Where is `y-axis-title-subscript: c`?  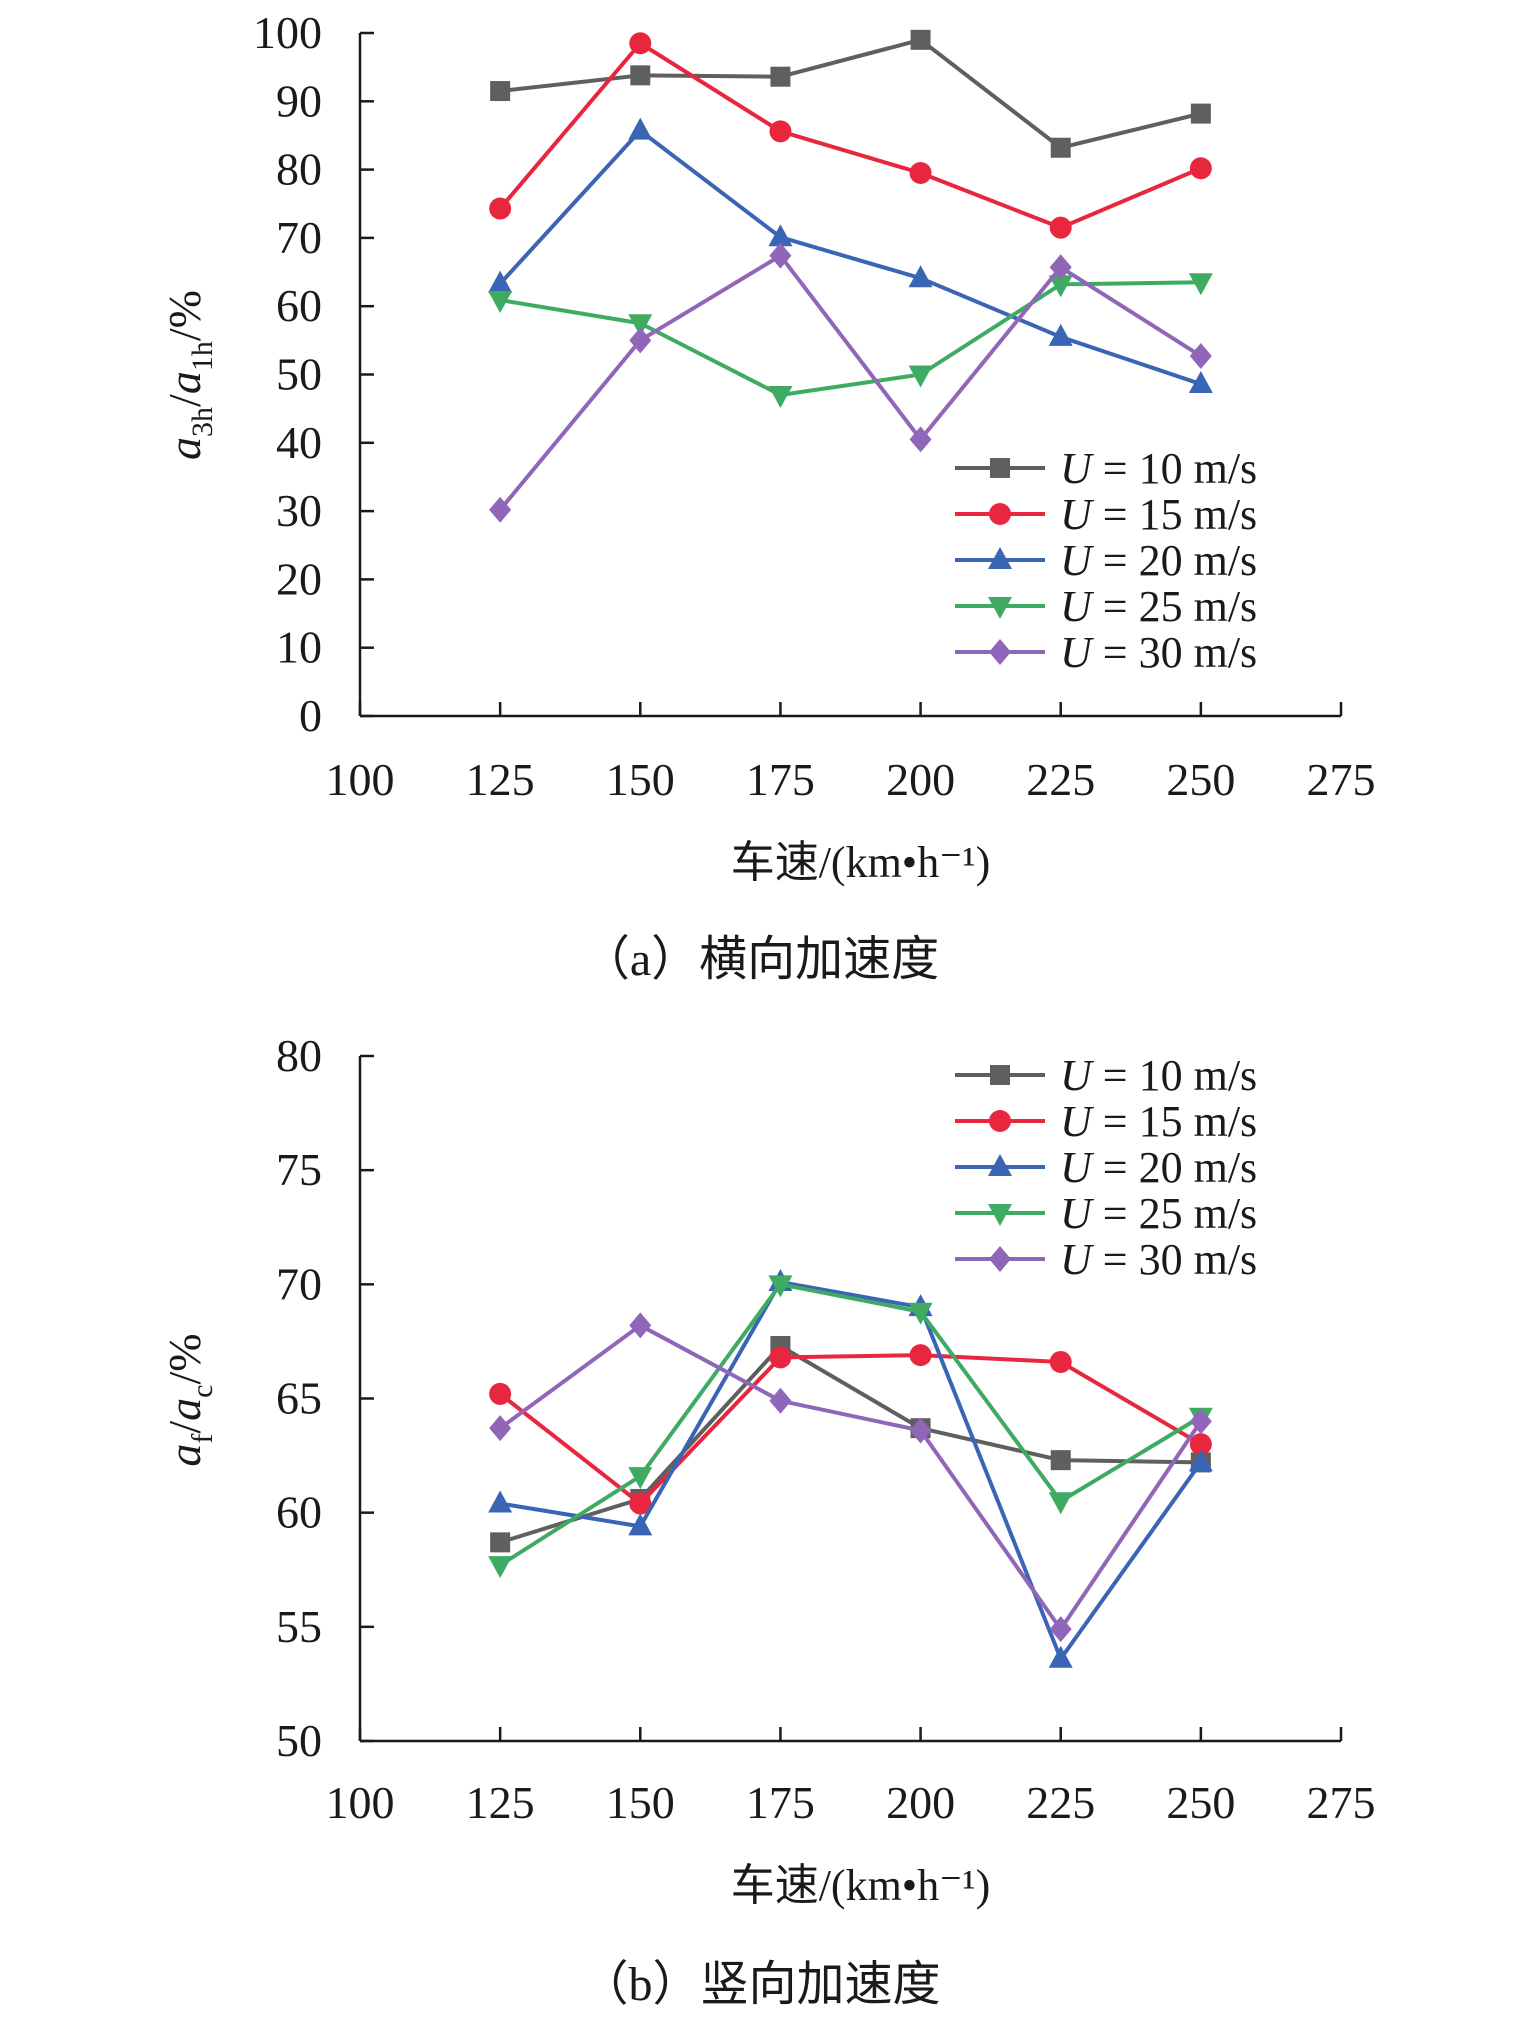 y-axis-title-subscript: c is located at coordinates (202, 1391).